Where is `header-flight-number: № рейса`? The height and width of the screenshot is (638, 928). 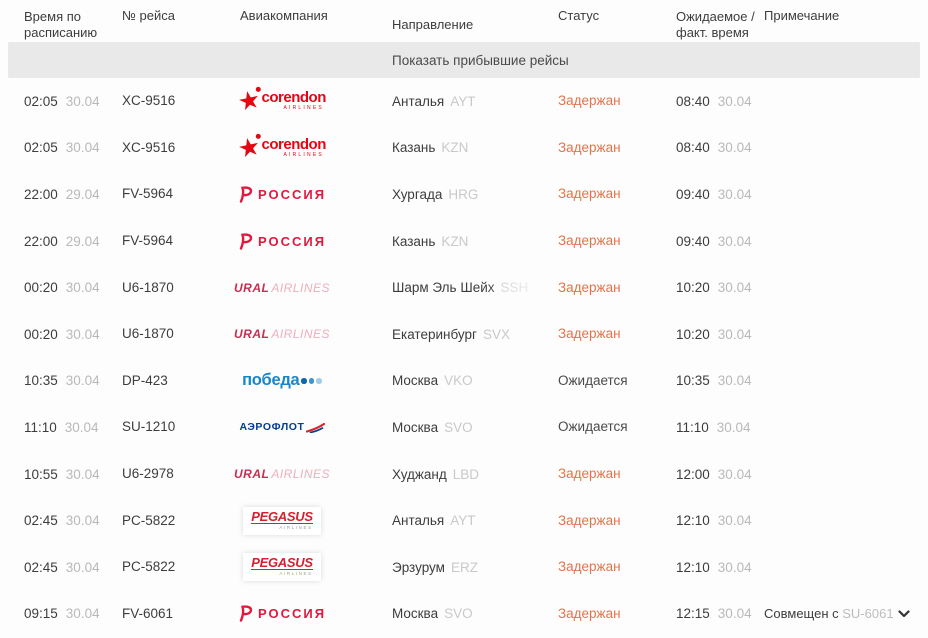
header-flight-number: № рейса is located at coordinates (149, 15).